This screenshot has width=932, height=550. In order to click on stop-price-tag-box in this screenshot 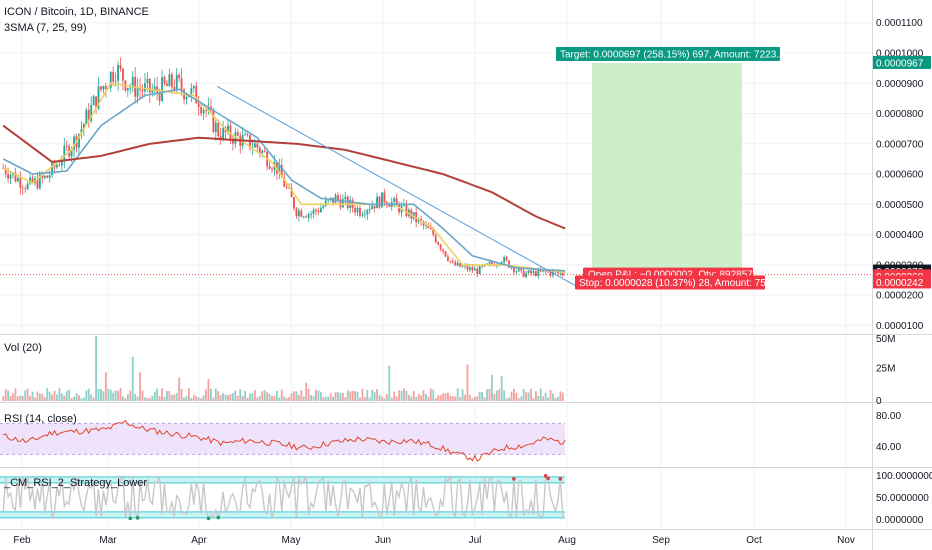, I will do `click(902, 282)`.